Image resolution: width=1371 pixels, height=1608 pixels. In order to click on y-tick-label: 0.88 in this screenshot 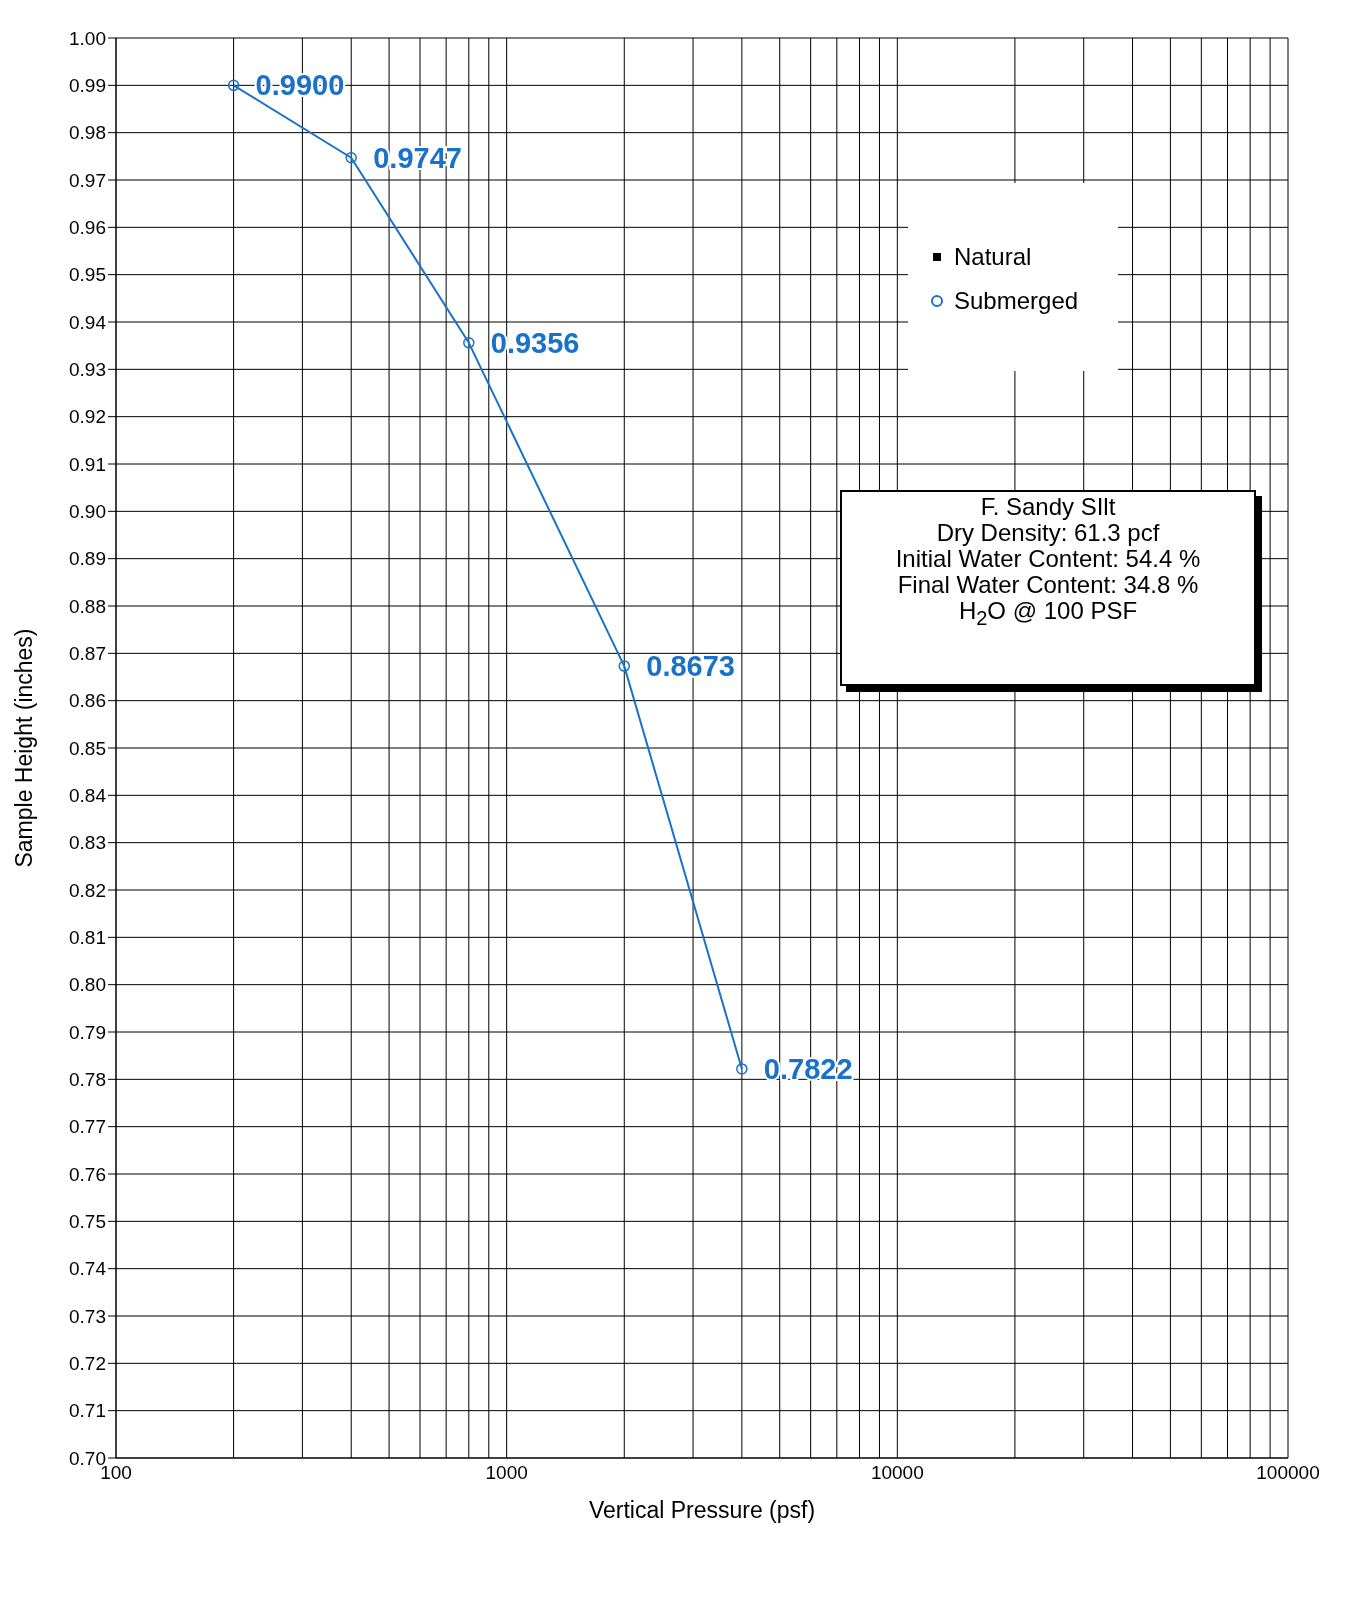, I will do `click(87, 606)`.